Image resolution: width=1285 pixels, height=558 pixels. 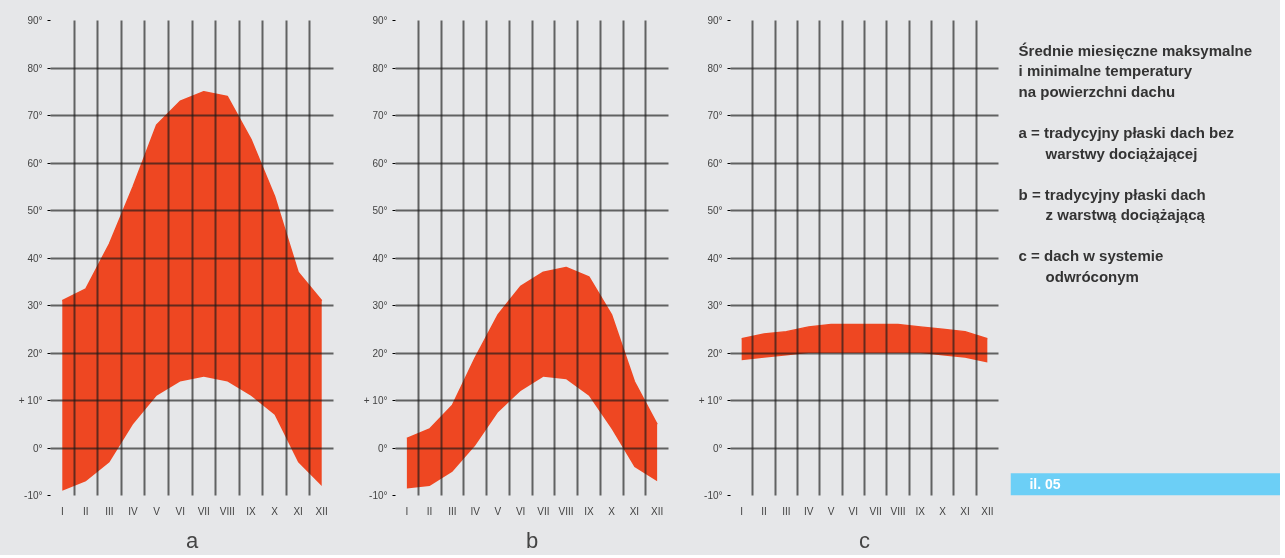 I want to click on text: c = dach w systemie odwróconym, so click(x=1091, y=266).